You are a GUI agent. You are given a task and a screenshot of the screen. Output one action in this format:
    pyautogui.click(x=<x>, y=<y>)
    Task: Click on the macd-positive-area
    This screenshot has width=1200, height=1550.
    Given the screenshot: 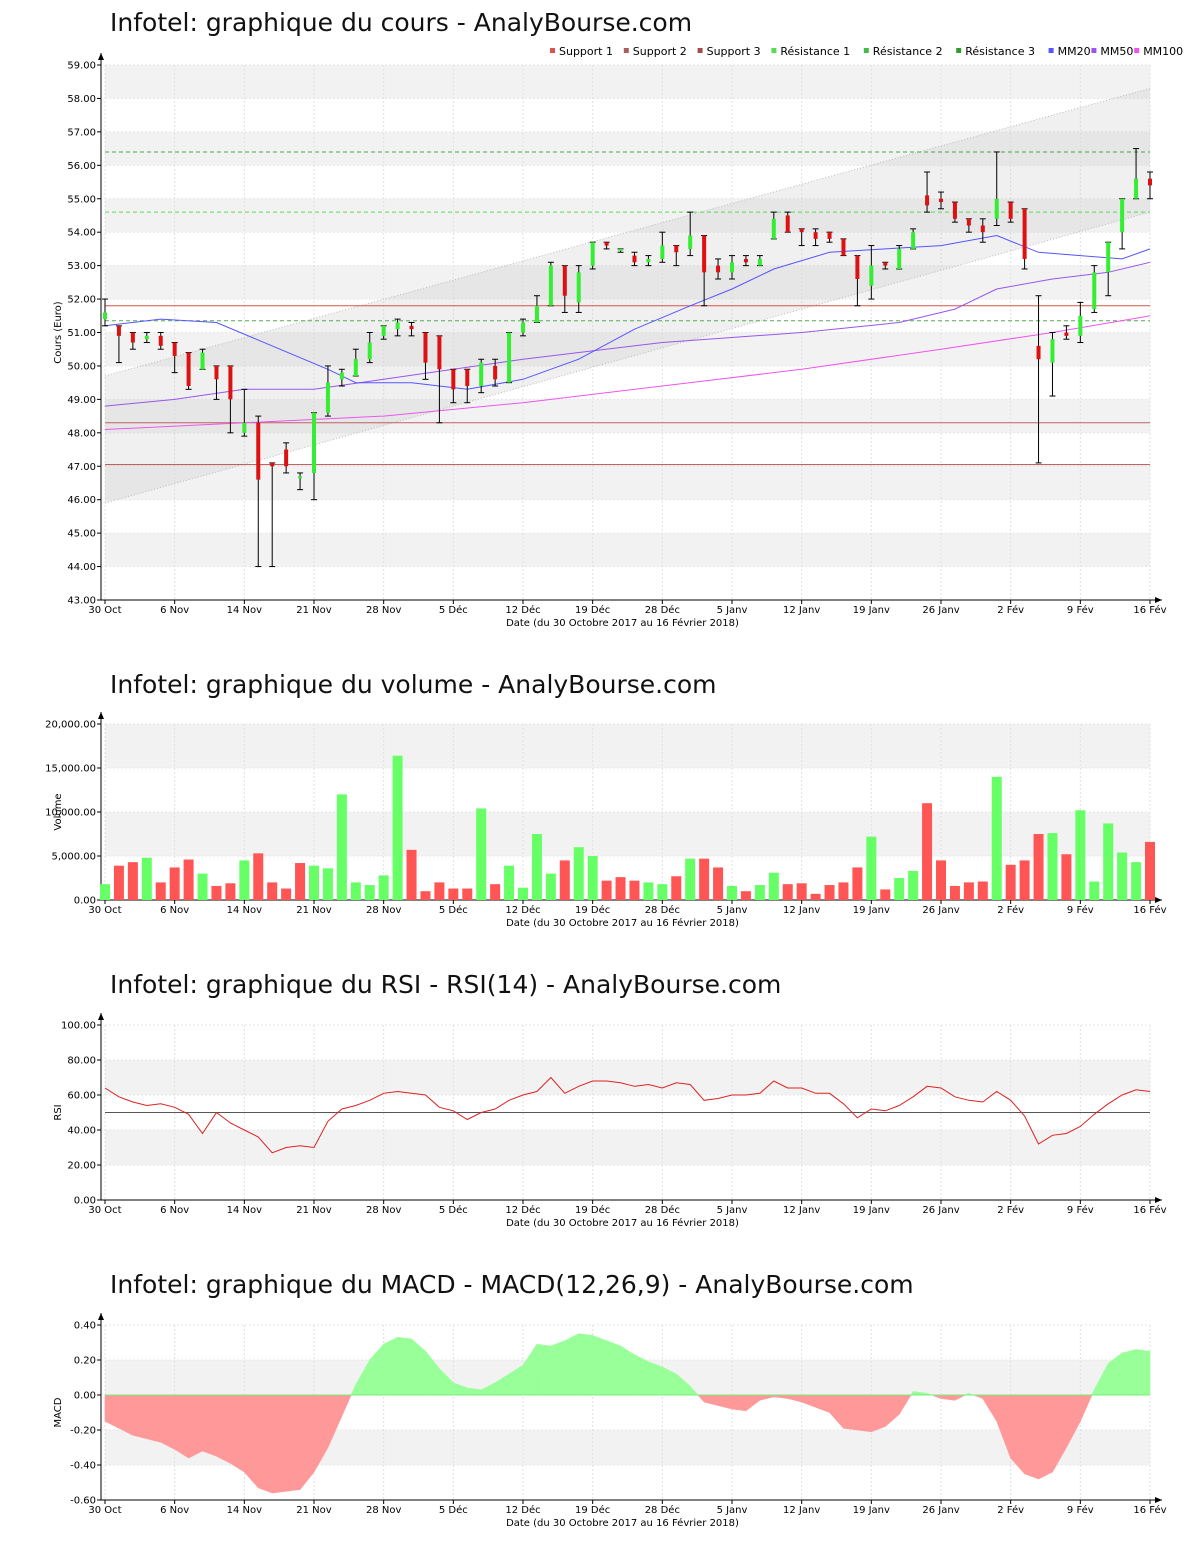 What is the action you would take?
    pyautogui.click(x=750, y=1364)
    